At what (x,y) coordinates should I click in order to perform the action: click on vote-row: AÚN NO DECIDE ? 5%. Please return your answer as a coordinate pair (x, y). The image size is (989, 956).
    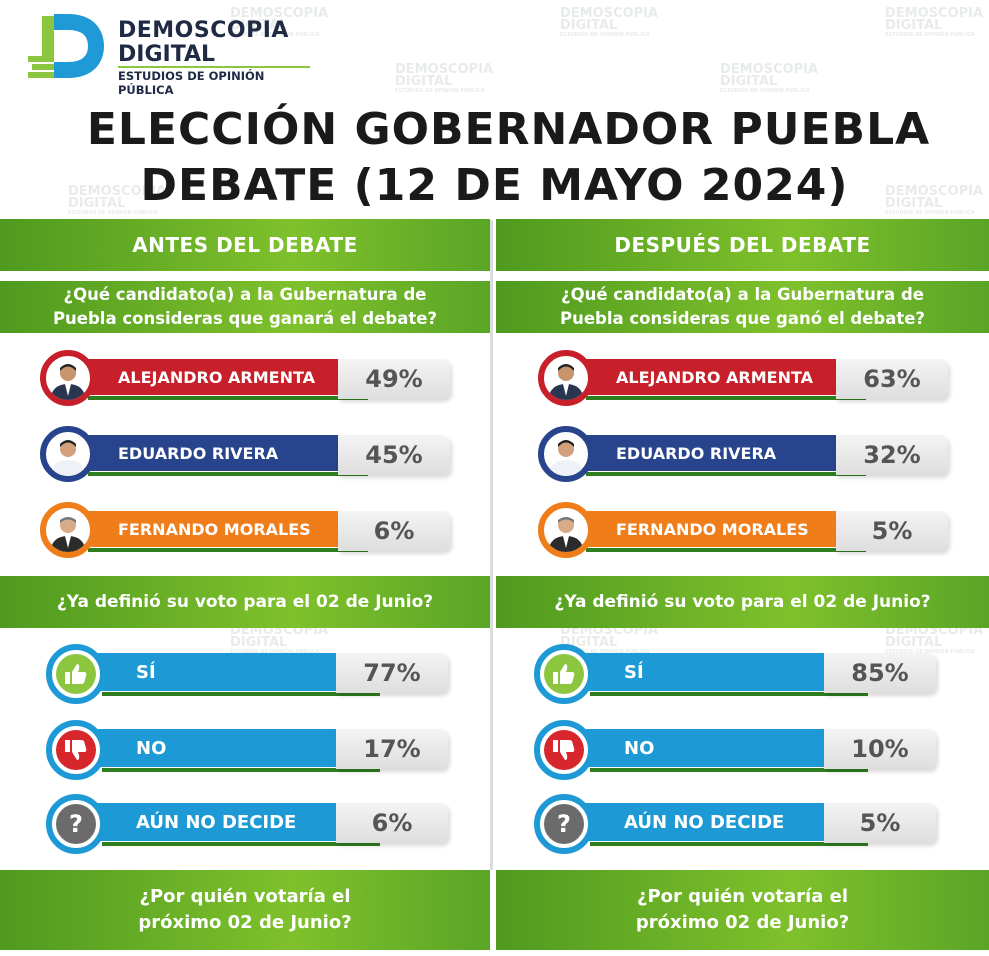
    Looking at the image, I should click on (739, 823).